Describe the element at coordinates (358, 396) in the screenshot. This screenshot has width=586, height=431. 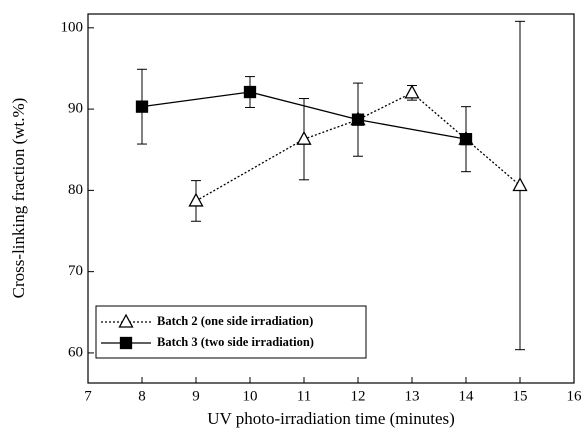
I see `x-tick-label: 12` at that location.